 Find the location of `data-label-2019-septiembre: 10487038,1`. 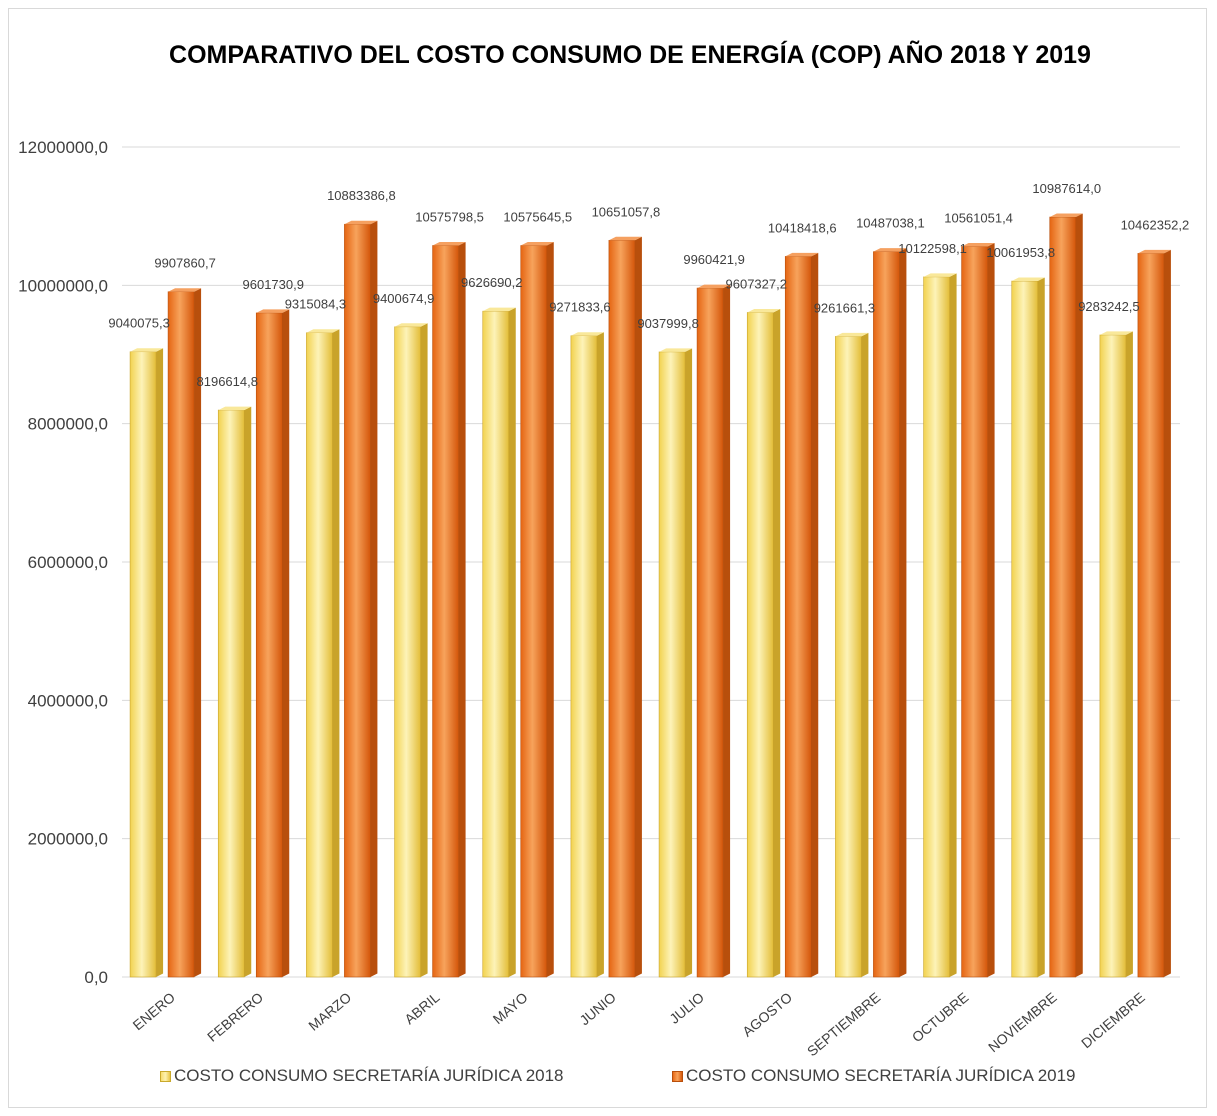

data-label-2019-septiembre: 10487038,1 is located at coordinates (890, 223).